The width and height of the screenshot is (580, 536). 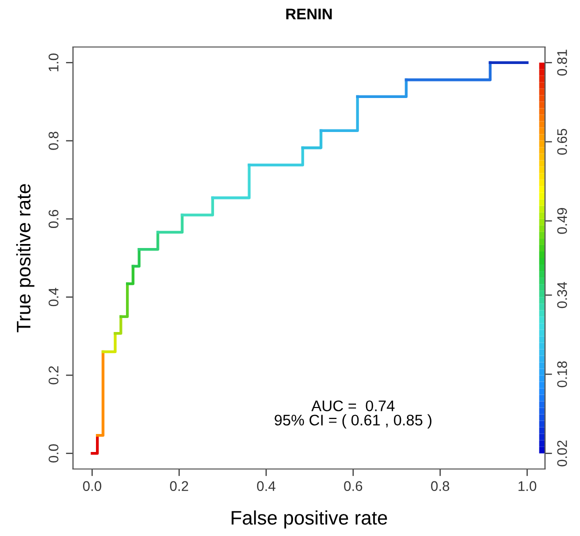 What do you see at coordinates (53, 219) in the screenshot?
I see `y-tick-label: 0.6` at bounding box center [53, 219].